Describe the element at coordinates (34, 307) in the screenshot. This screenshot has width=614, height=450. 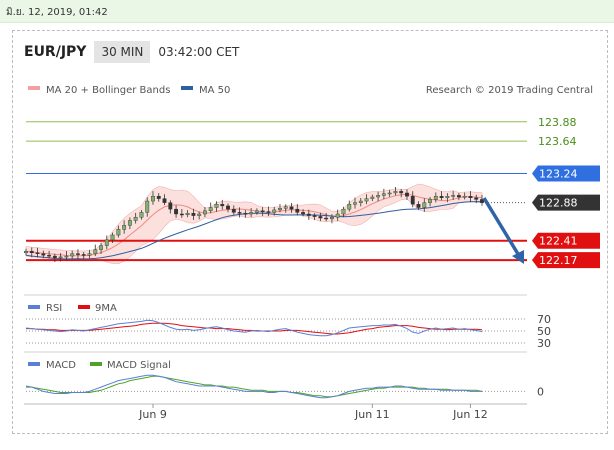
I see `rsi-legend-swatch` at that location.